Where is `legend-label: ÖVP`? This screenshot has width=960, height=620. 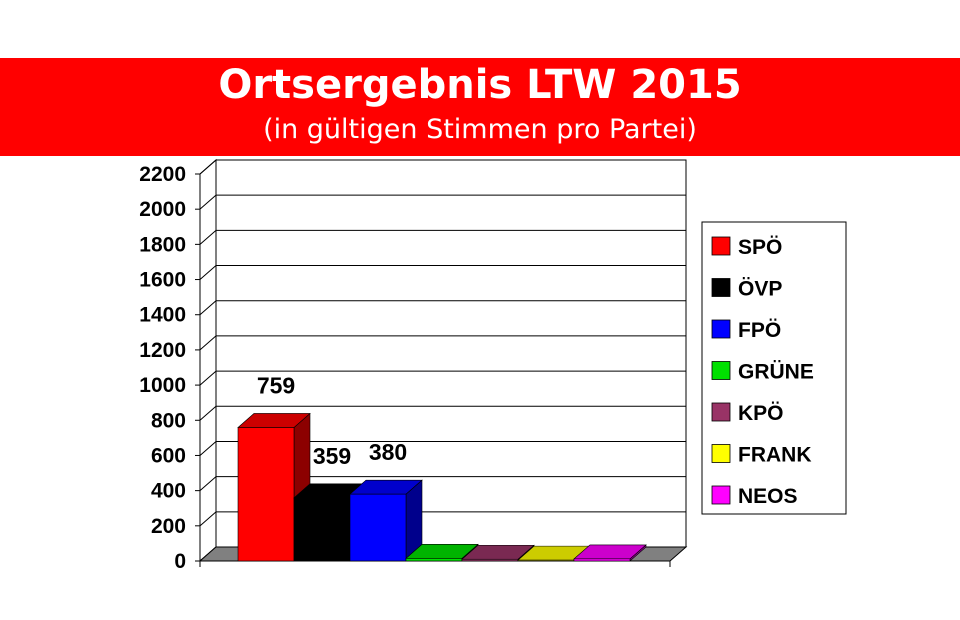
legend-label: ÖVP is located at coordinates (760, 289).